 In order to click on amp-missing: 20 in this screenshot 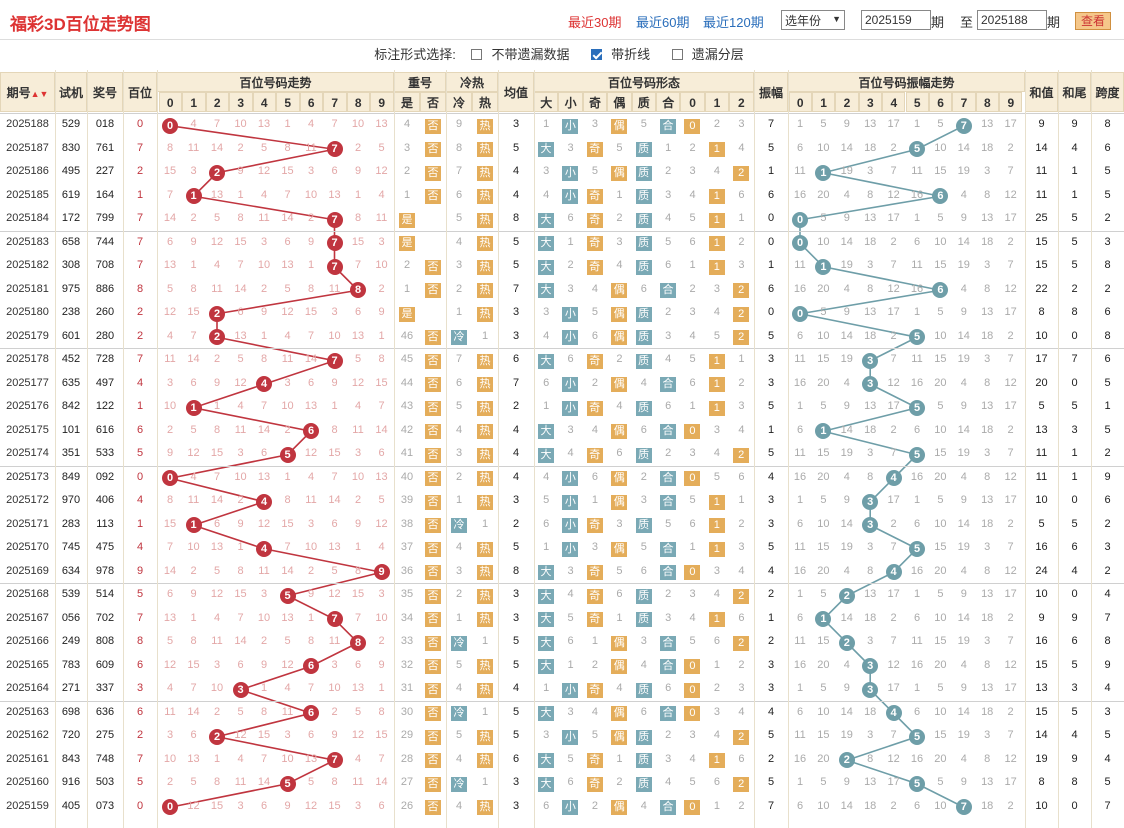, I will do `click(940, 476)`.